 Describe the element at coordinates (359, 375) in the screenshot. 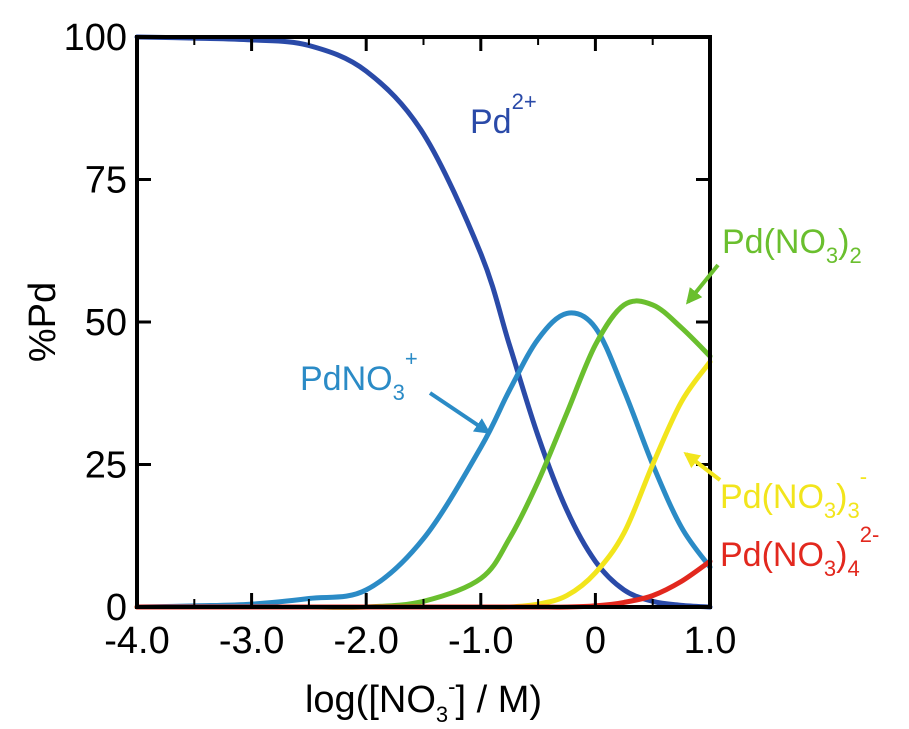

I see `series-label-1: PdNO3+` at that location.